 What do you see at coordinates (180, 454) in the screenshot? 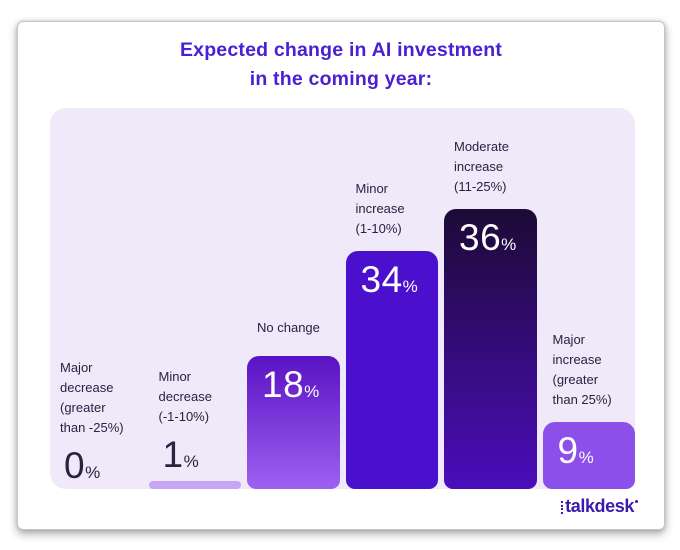
I see `value-label-minor-decrease: 1%` at bounding box center [180, 454].